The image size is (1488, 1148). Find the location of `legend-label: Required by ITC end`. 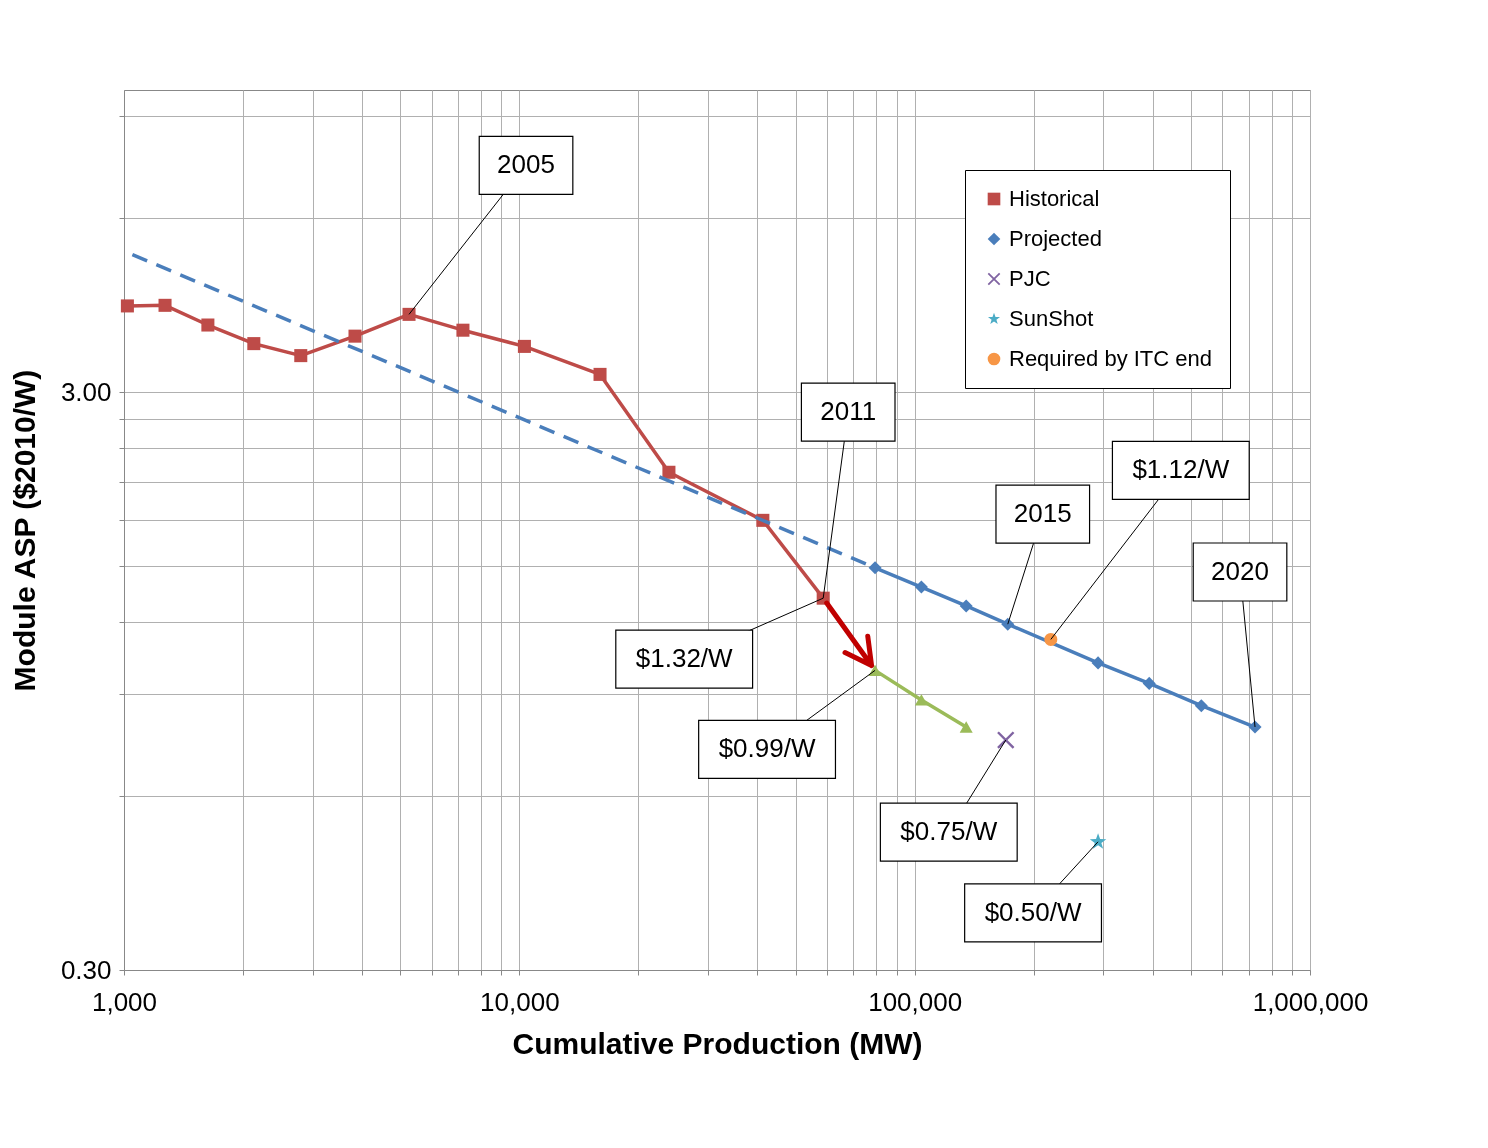

legend-label: Required by ITC end is located at coordinates (1110, 358).